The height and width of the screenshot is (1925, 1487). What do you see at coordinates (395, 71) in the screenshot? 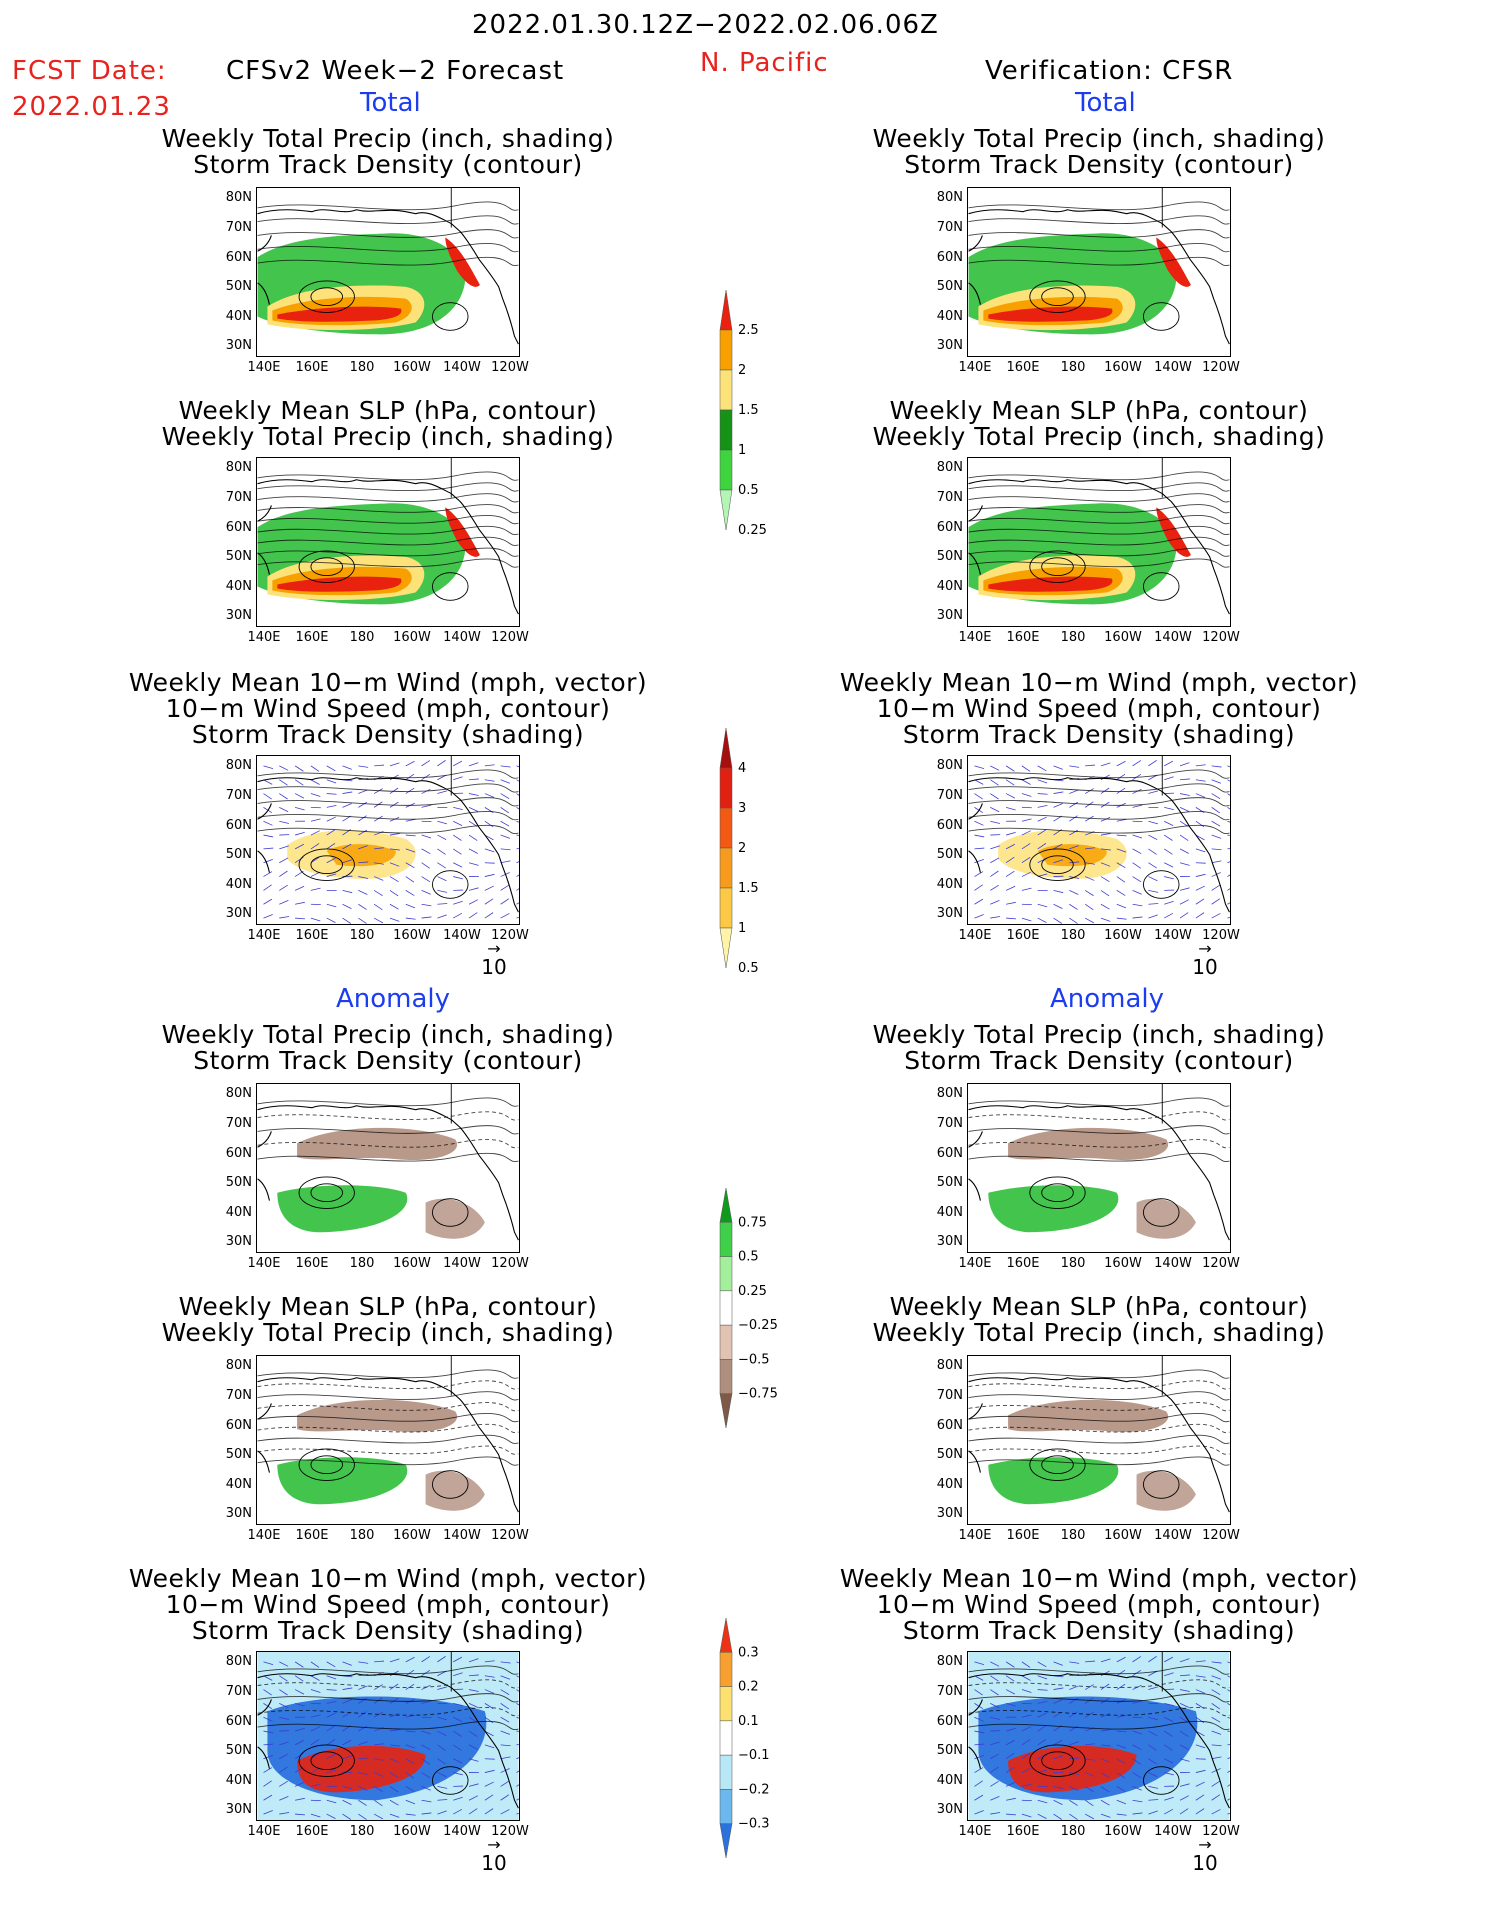
I see `forecast-title: CFSv2 Week−2 Forecast` at bounding box center [395, 71].